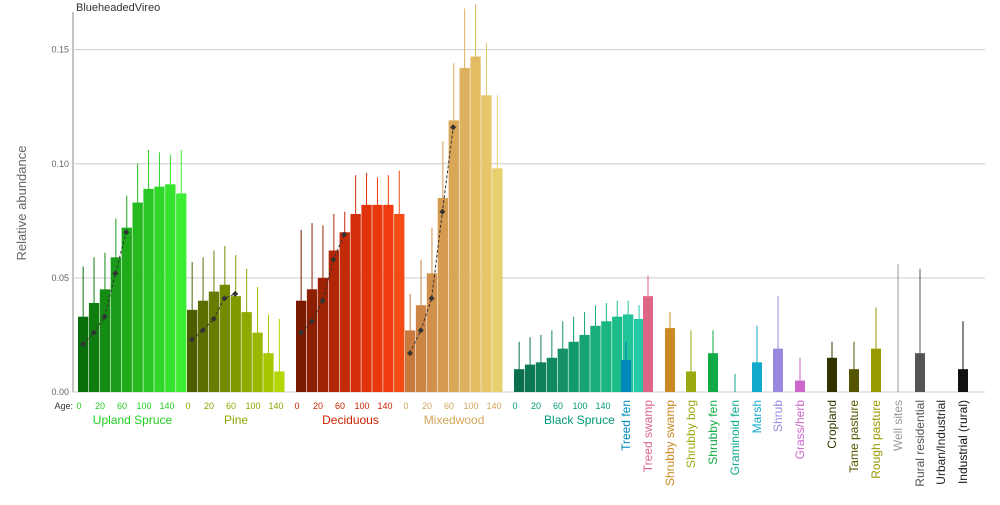 This screenshot has height=505, width=1000. What do you see at coordinates (898, 425) in the screenshot?
I see `habitat-label: Well sites` at bounding box center [898, 425].